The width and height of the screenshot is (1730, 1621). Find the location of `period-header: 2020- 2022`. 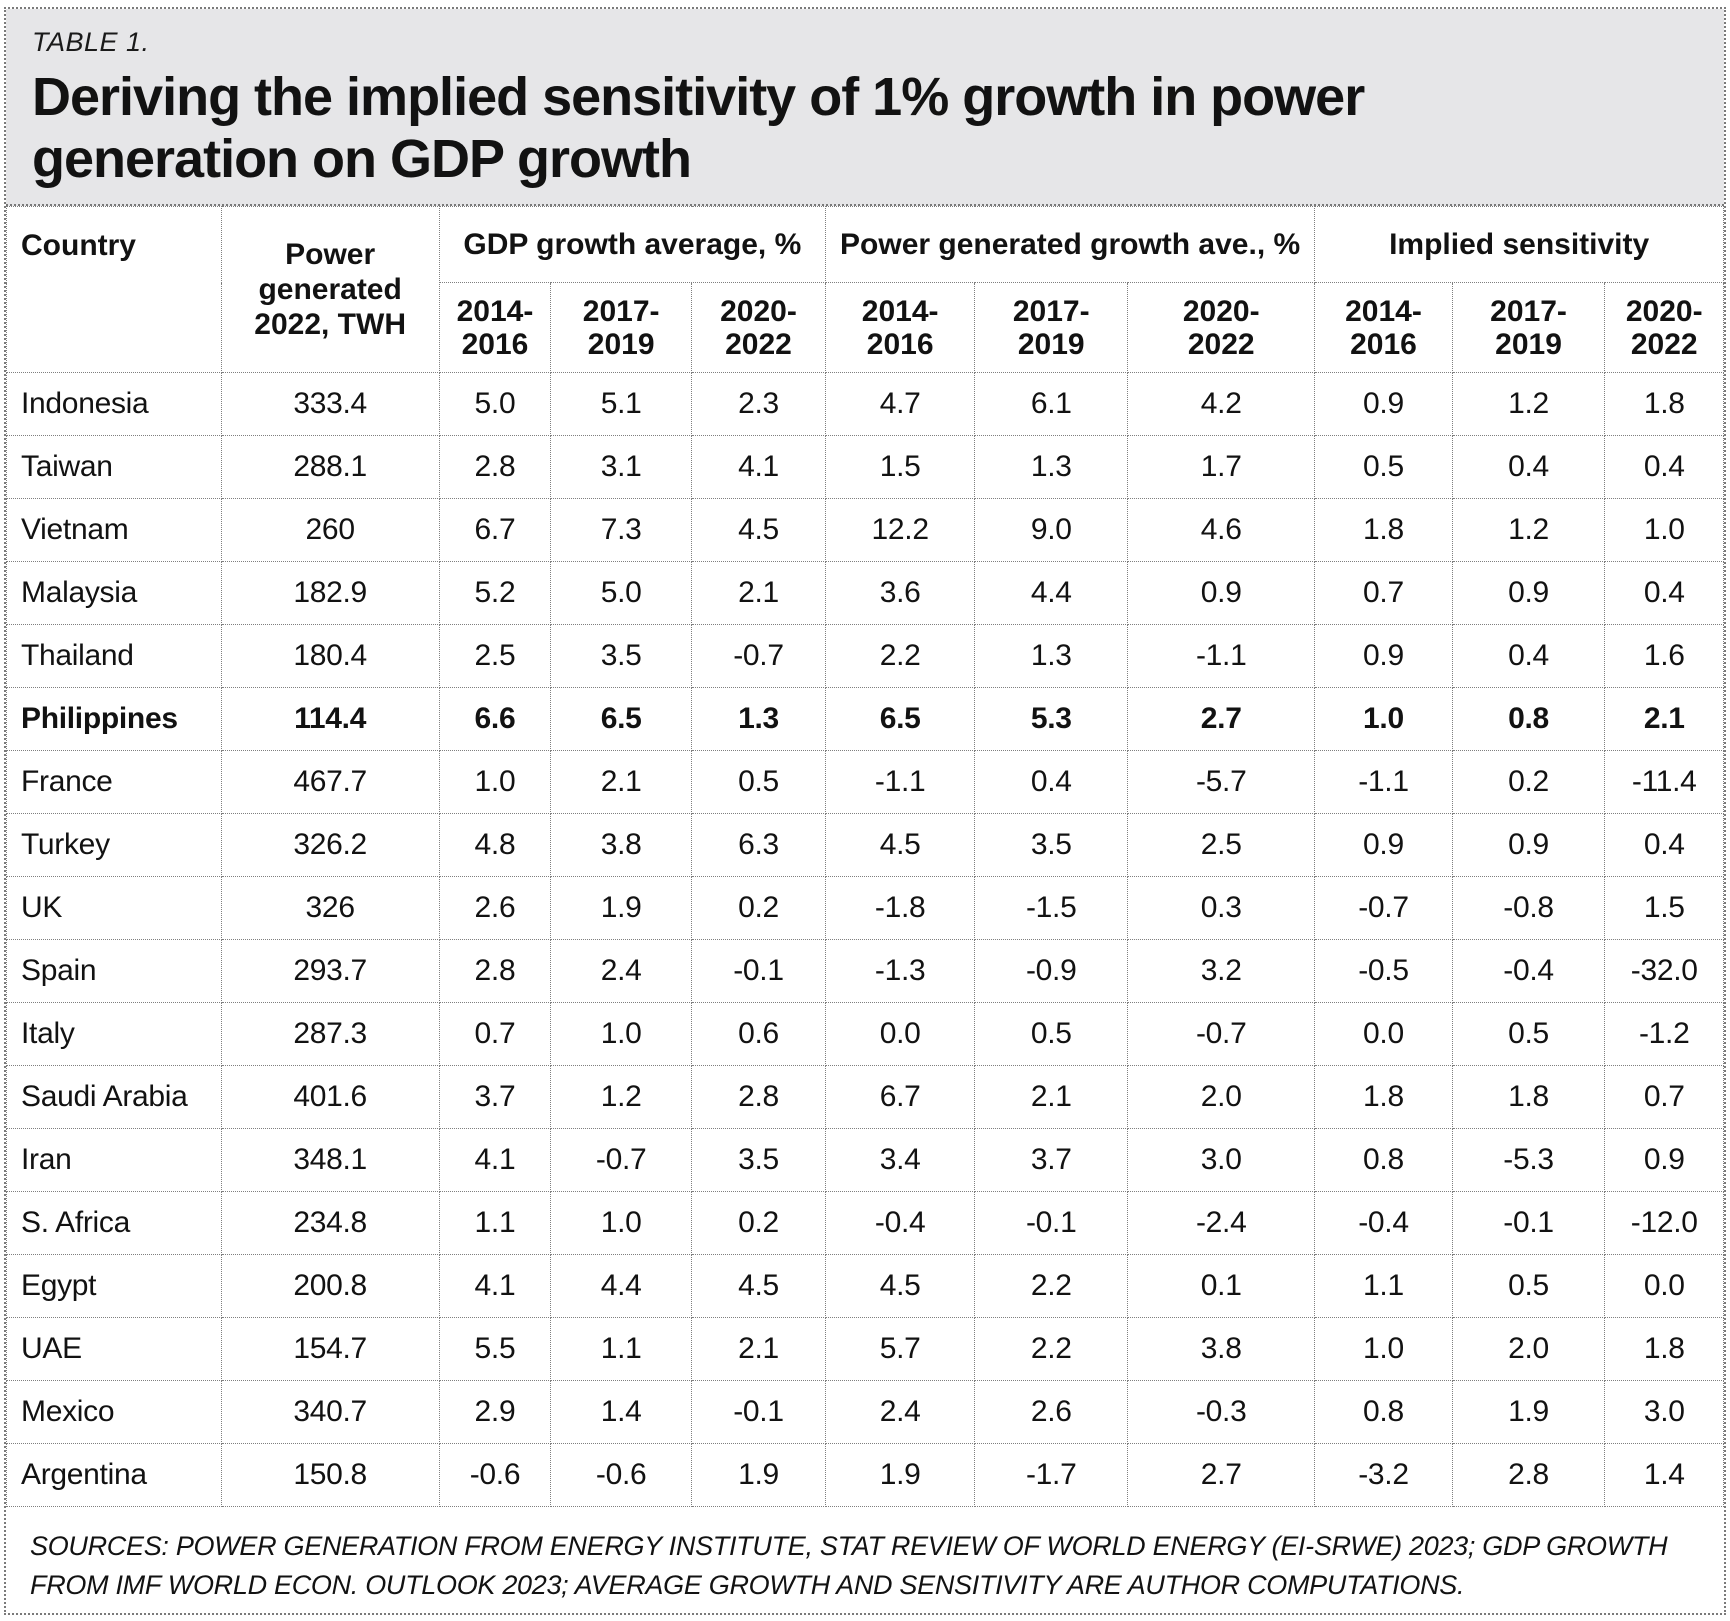

period-header: 2020- 2022 is located at coordinates (1664, 328).